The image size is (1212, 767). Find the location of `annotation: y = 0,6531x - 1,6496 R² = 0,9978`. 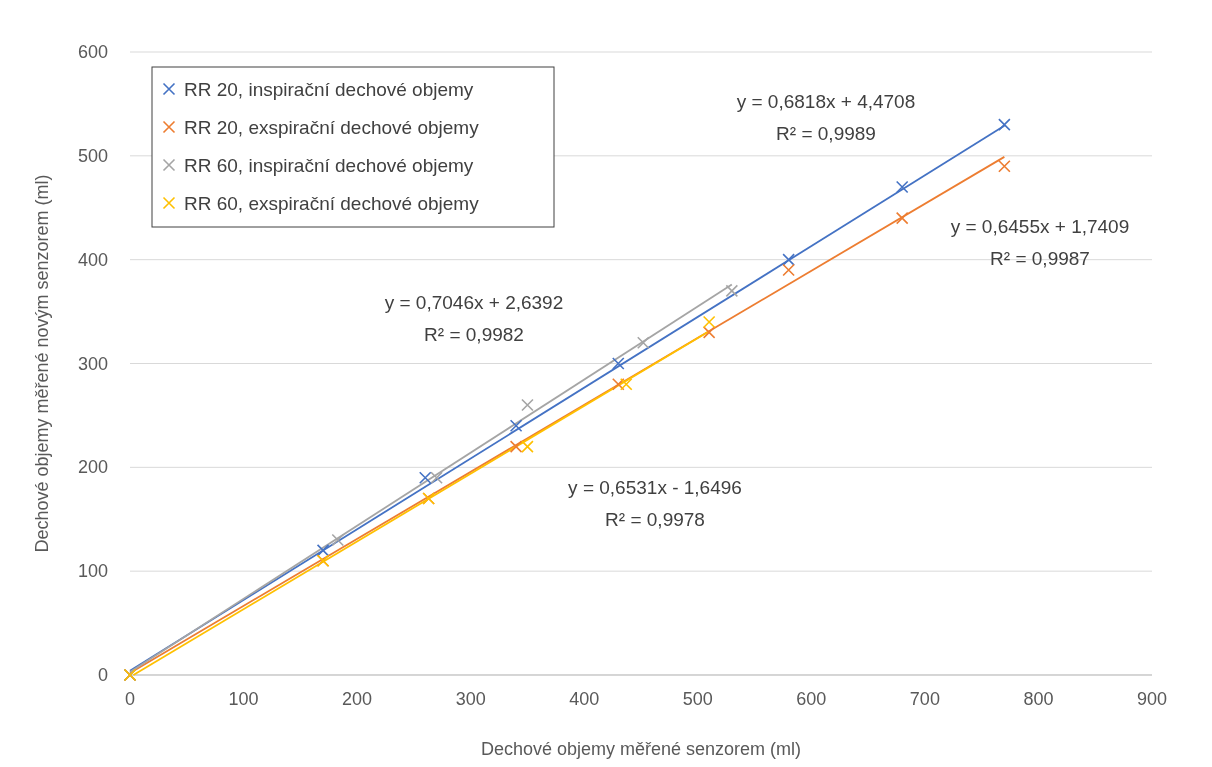

annotation: y = 0,6531x - 1,6496 R² = 0,9978 is located at coordinates (655, 503).